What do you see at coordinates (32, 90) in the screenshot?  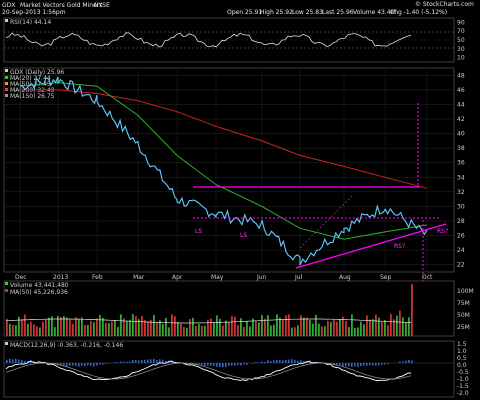 I see `price-legend-item: MA(200) 32.49` at bounding box center [32, 90].